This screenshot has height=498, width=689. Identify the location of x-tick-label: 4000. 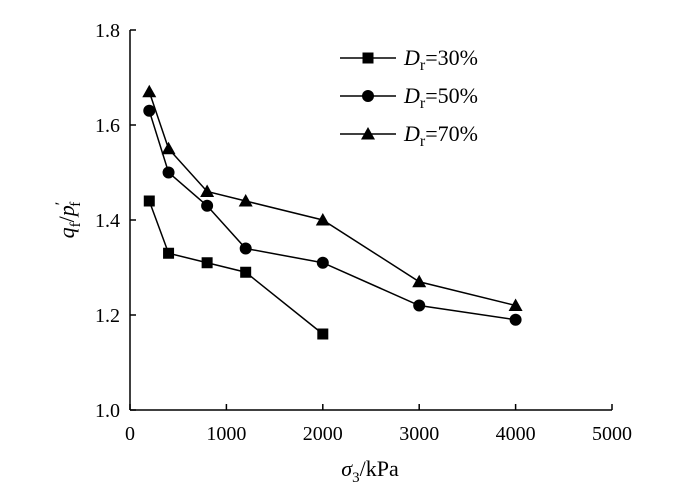
(516, 434).